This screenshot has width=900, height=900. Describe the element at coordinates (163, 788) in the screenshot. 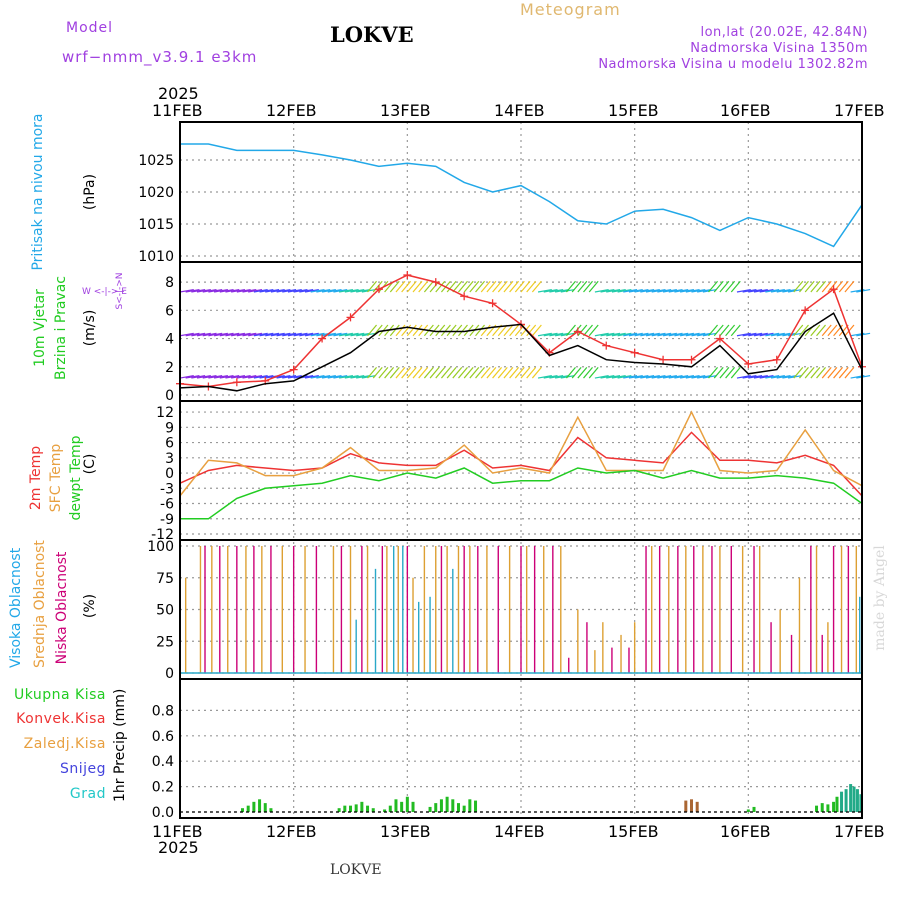

I see `precip-ytick-1: 0.2` at that location.